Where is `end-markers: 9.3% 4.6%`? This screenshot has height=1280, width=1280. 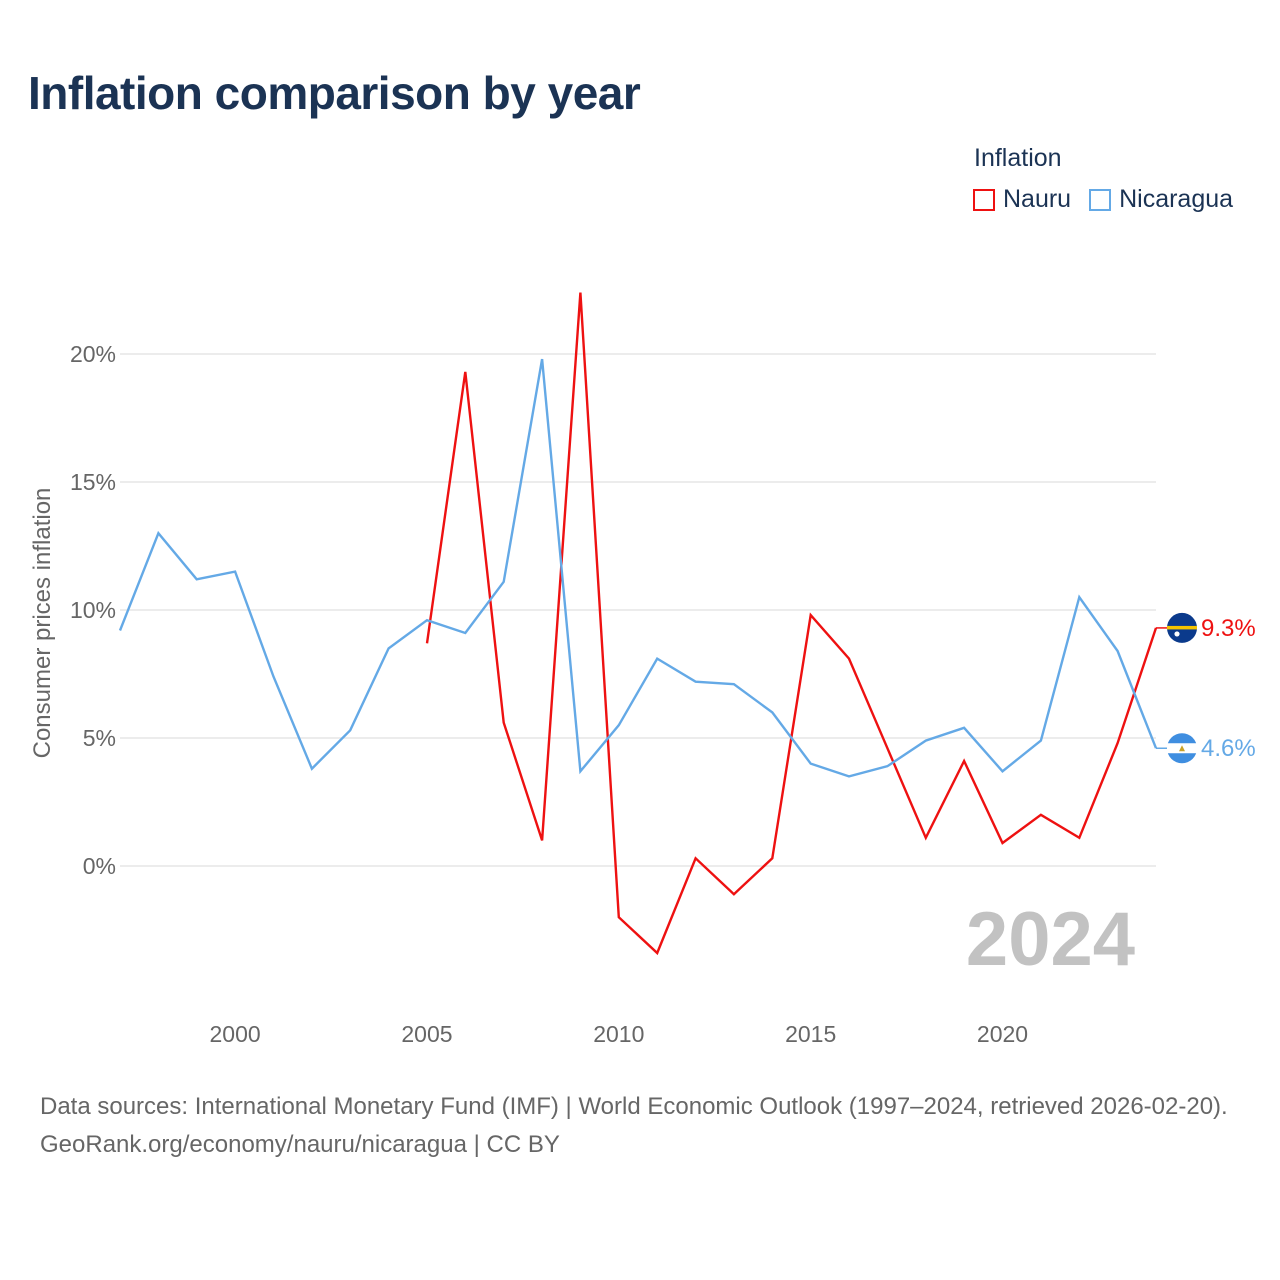 end-markers: 9.3% 4.6% is located at coordinates (1206, 688).